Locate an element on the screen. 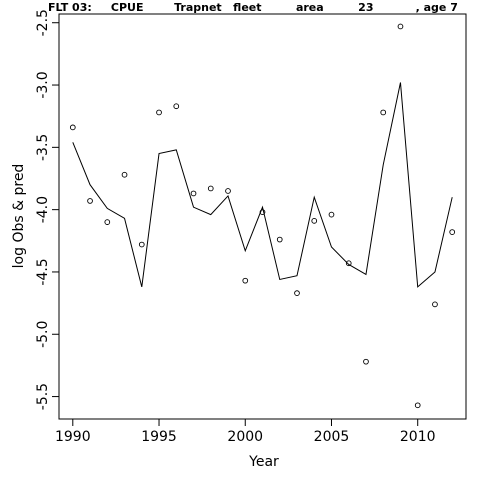 Image resolution: width=480 pixels, height=480 pixels. x-tick-label: 1995 is located at coordinates (159, 437).